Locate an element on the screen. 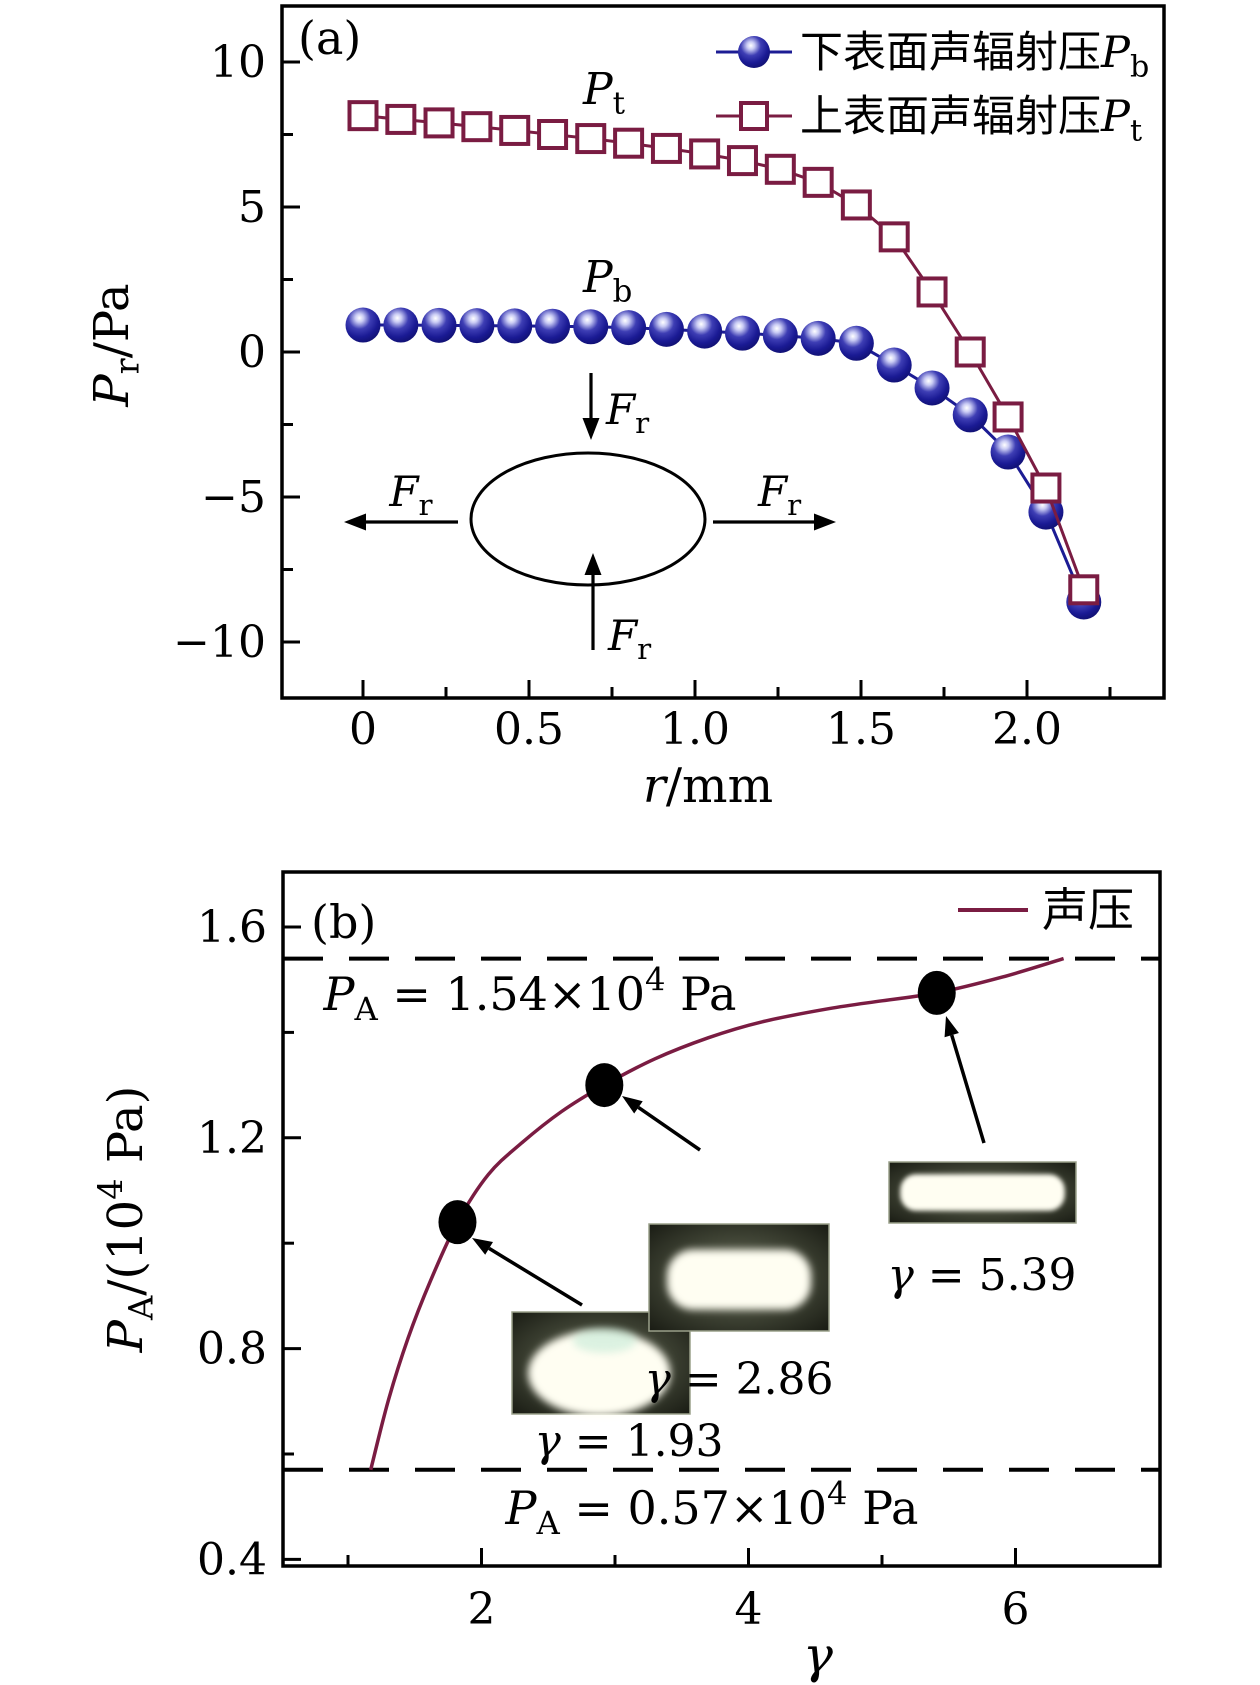 This screenshot has height=1685, width=1260. panel-a-xtick-label: 0.5 is located at coordinates (529, 729).